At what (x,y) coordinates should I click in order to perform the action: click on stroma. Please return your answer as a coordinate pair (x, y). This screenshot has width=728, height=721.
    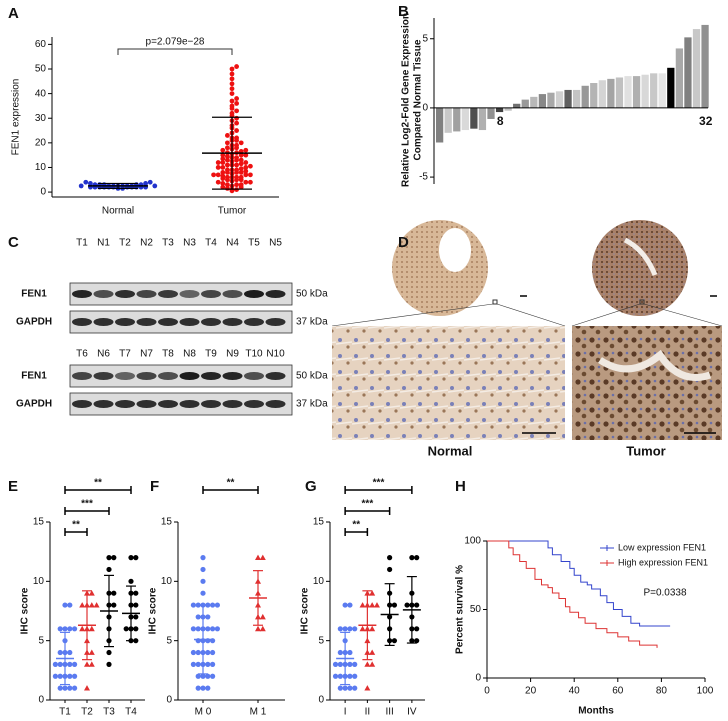
    Looking at the image, I should click on (655, 365).